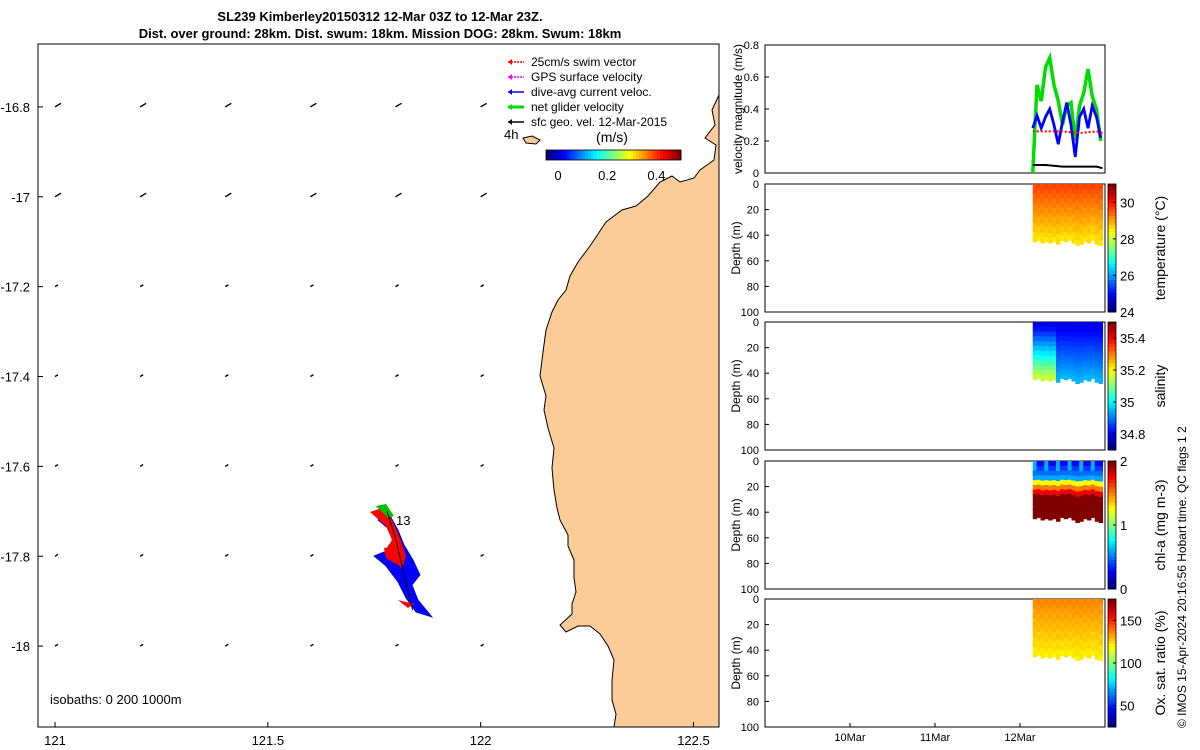  What do you see at coordinates (753, 488) in the screenshot?
I see `depth-tick-label: 20` at bounding box center [753, 488].